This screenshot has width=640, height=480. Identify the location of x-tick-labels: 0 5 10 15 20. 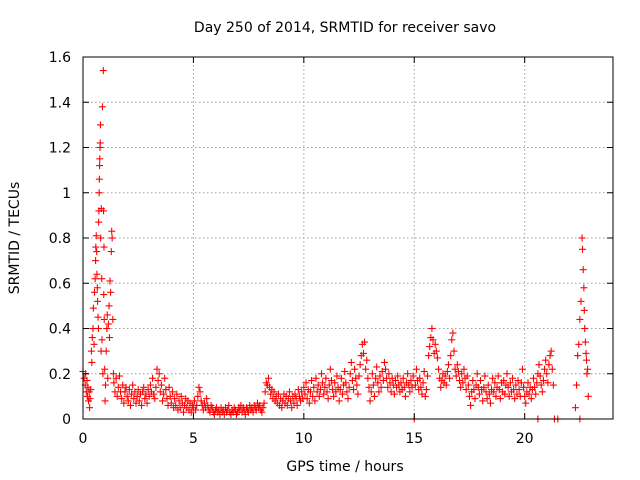
(306, 439).